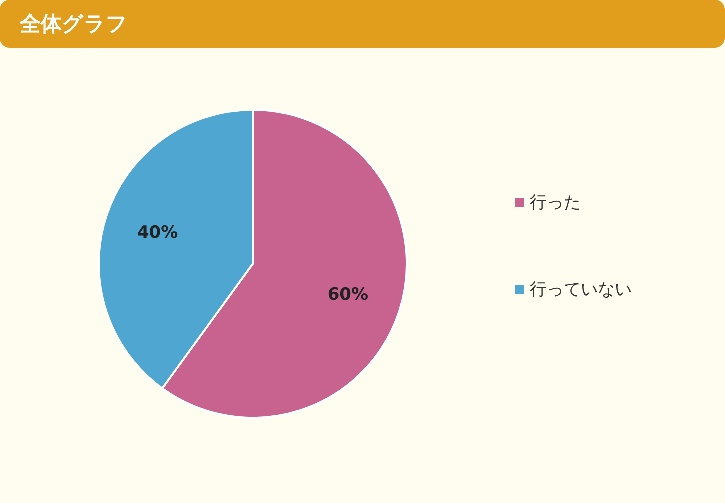 The height and width of the screenshot is (503, 725). What do you see at coordinates (157, 233) in the screenshot?
I see `data-label: 40%` at bounding box center [157, 233].